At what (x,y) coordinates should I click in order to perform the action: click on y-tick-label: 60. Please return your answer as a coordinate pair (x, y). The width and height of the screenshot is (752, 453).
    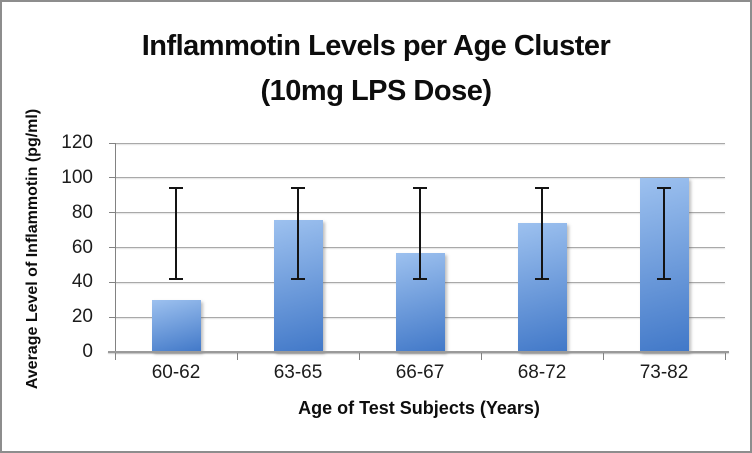
    Looking at the image, I should click on (82, 247).